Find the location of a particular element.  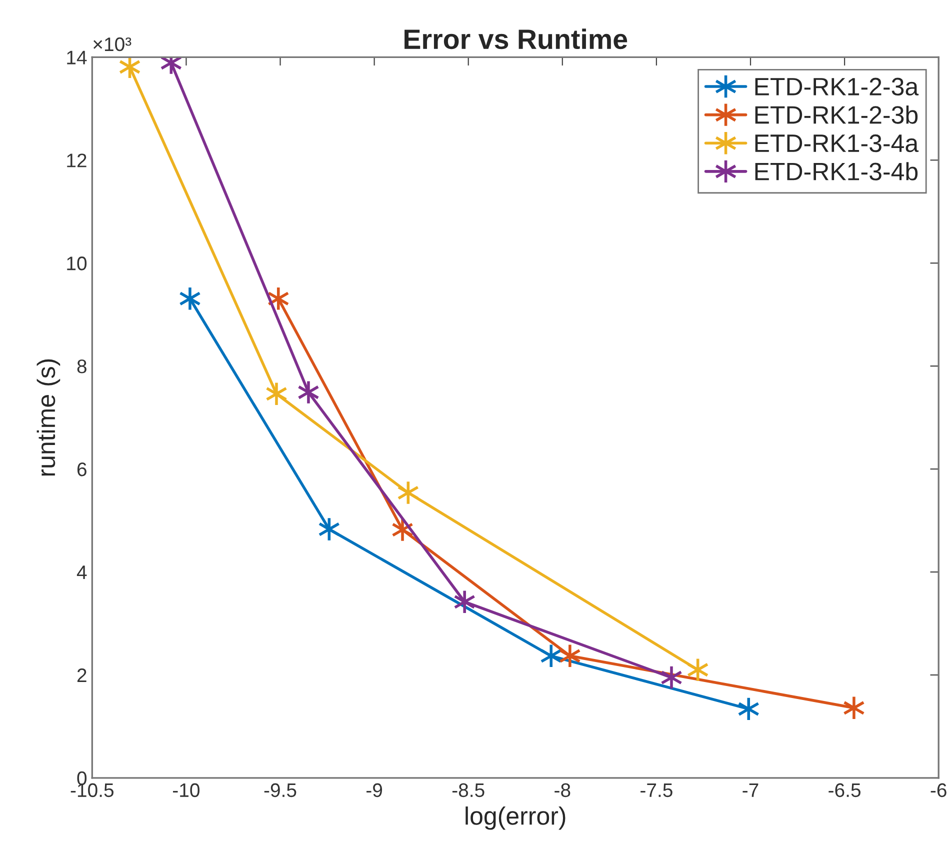

x-tick-label: -7 is located at coordinates (750, 790).